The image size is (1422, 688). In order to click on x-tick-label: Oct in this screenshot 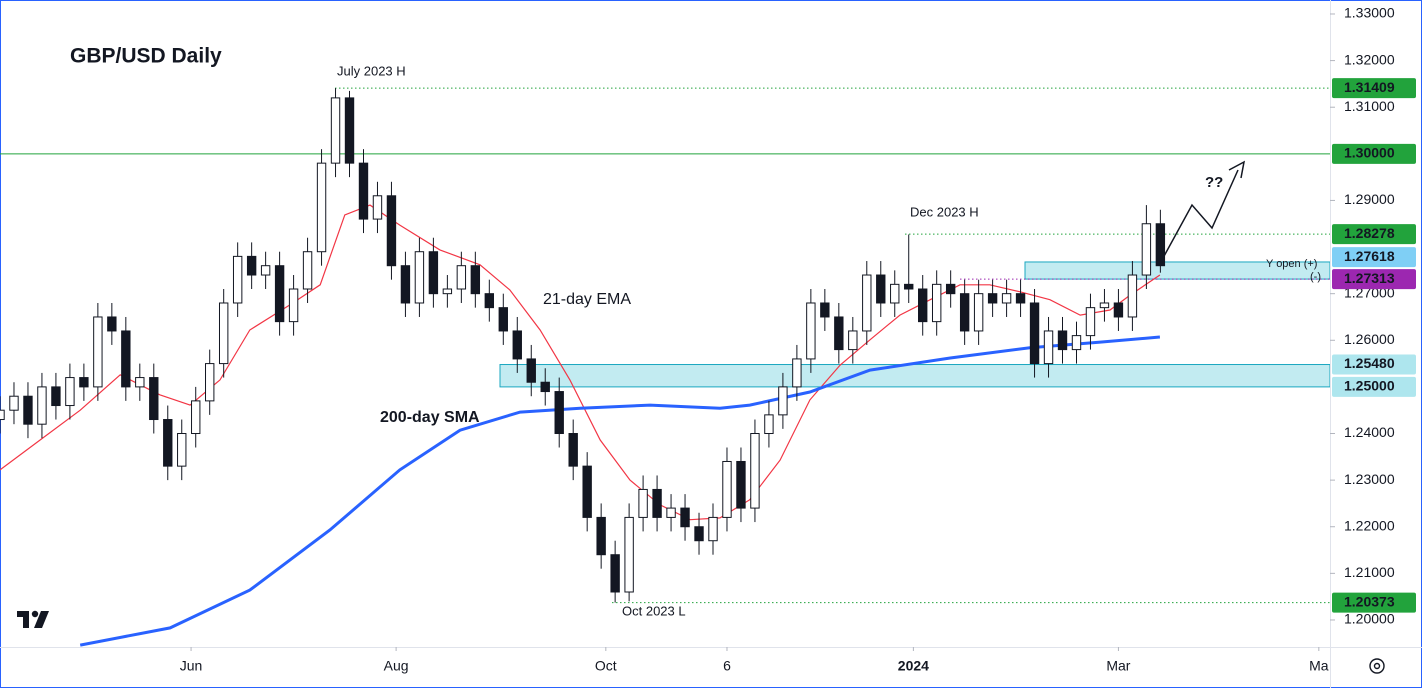, I will do `click(606, 666)`.